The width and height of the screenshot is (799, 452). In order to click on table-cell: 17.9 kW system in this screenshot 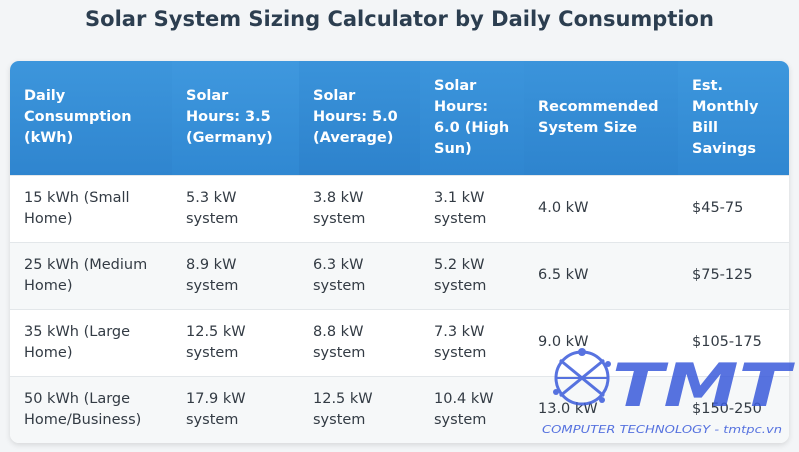, I will do `click(216, 409)`.